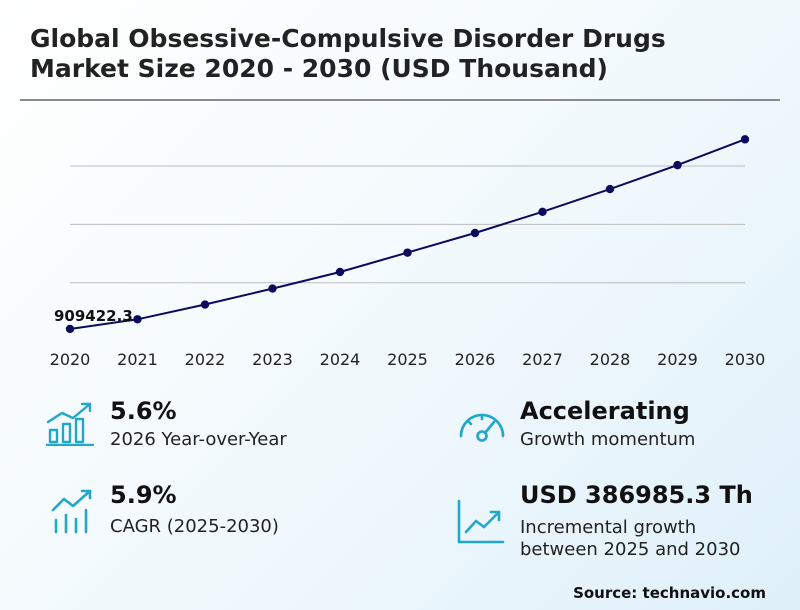  Describe the element at coordinates (137, 319) in the screenshot. I see `data-point-2021` at that location.